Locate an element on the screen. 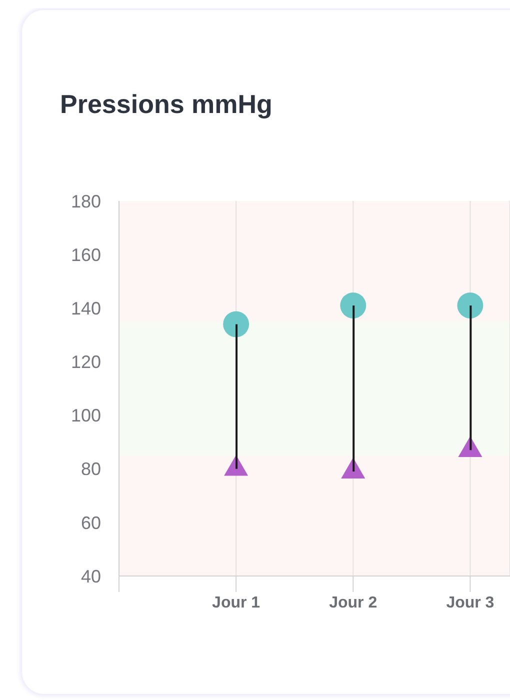 The width and height of the screenshot is (510, 700). y-tick-label: 180 is located at coordinates (85, 201).